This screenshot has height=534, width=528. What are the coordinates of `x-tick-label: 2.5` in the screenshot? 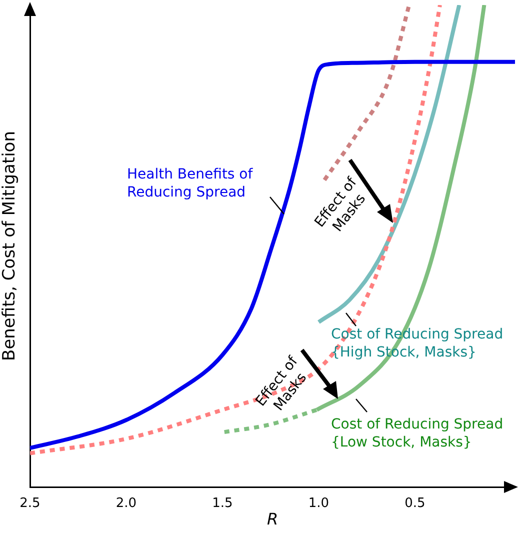 It's located at (30, 504).